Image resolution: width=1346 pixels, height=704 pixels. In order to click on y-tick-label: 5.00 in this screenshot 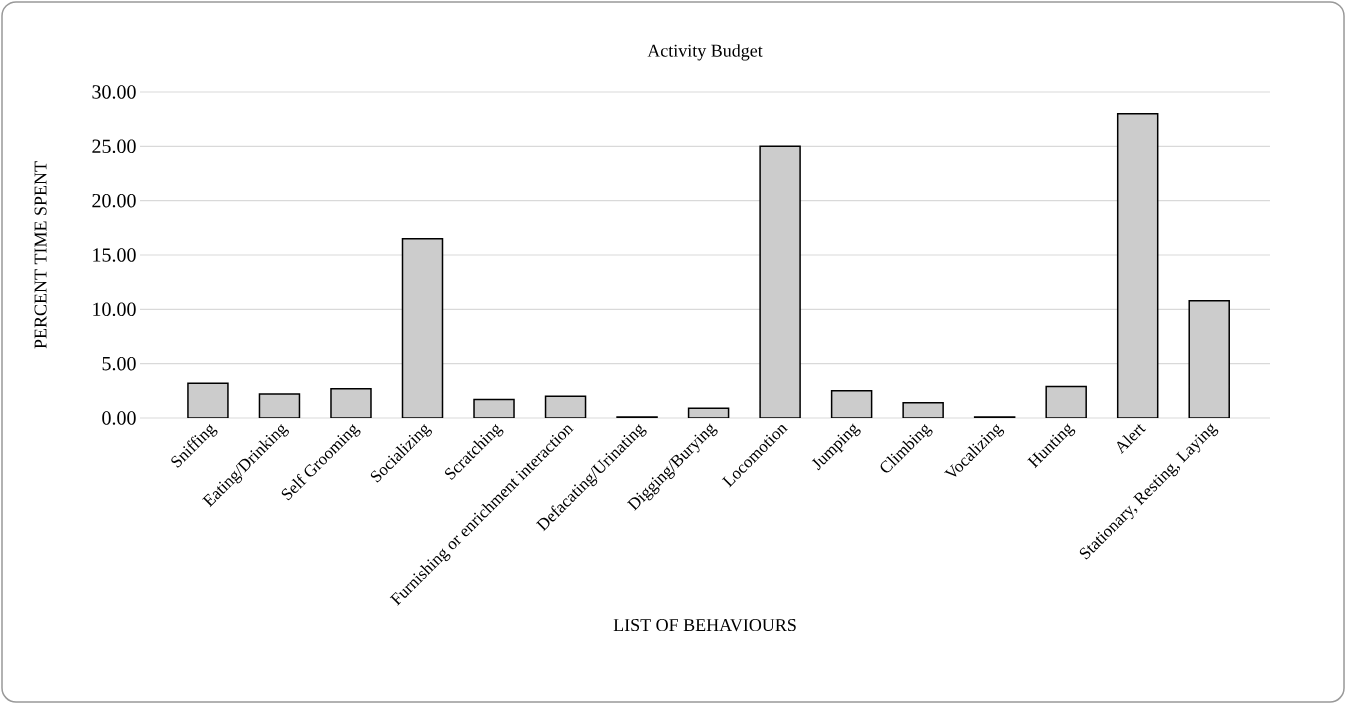, I will do `click(119, 363)`.